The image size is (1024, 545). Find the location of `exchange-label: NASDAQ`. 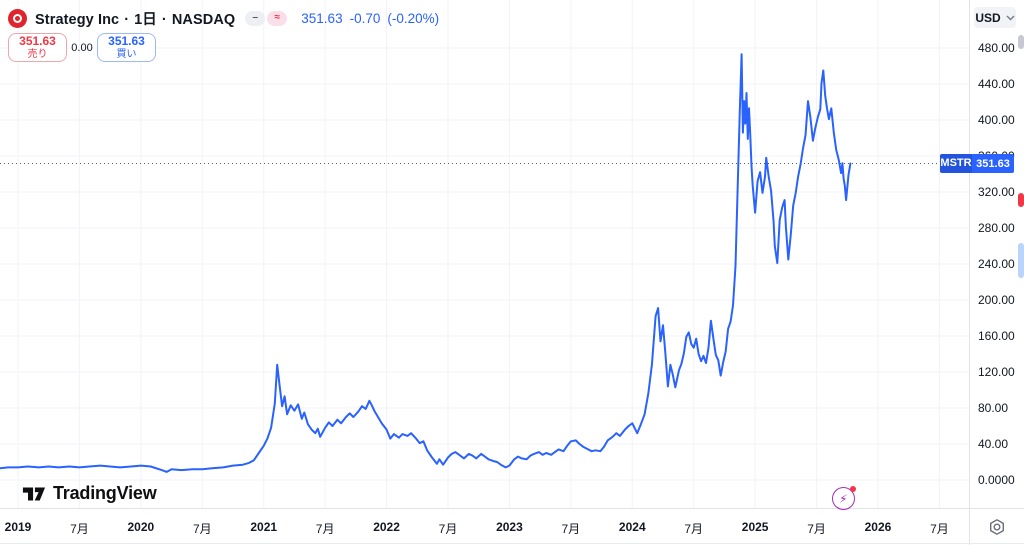

exchange-label: NASDAQ is located at coordinates (203, 19).